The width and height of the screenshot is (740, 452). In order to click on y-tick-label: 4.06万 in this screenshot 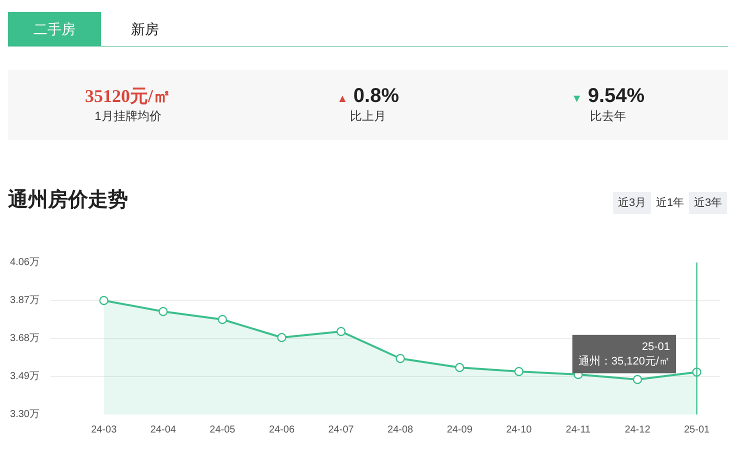, I will do `click(25, 262)`.